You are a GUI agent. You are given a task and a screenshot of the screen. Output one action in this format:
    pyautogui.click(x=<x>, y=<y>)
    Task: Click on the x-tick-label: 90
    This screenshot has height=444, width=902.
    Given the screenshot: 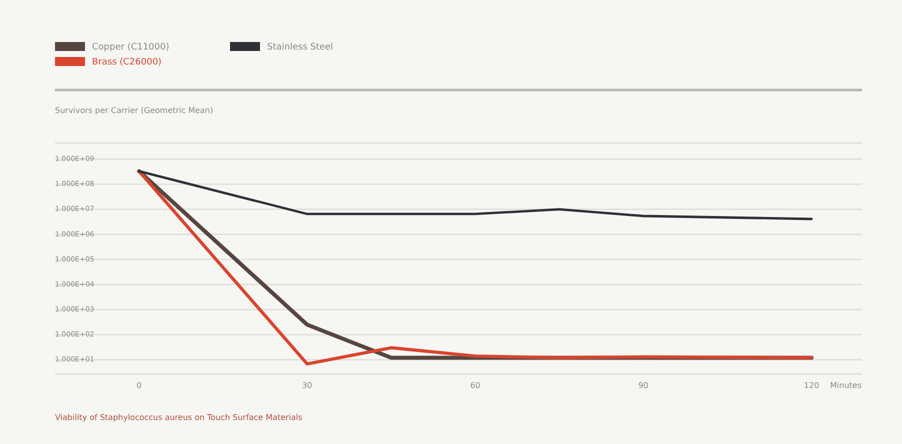 What is the action you would take?
    pyautogui.click(x=643, y=385)
    